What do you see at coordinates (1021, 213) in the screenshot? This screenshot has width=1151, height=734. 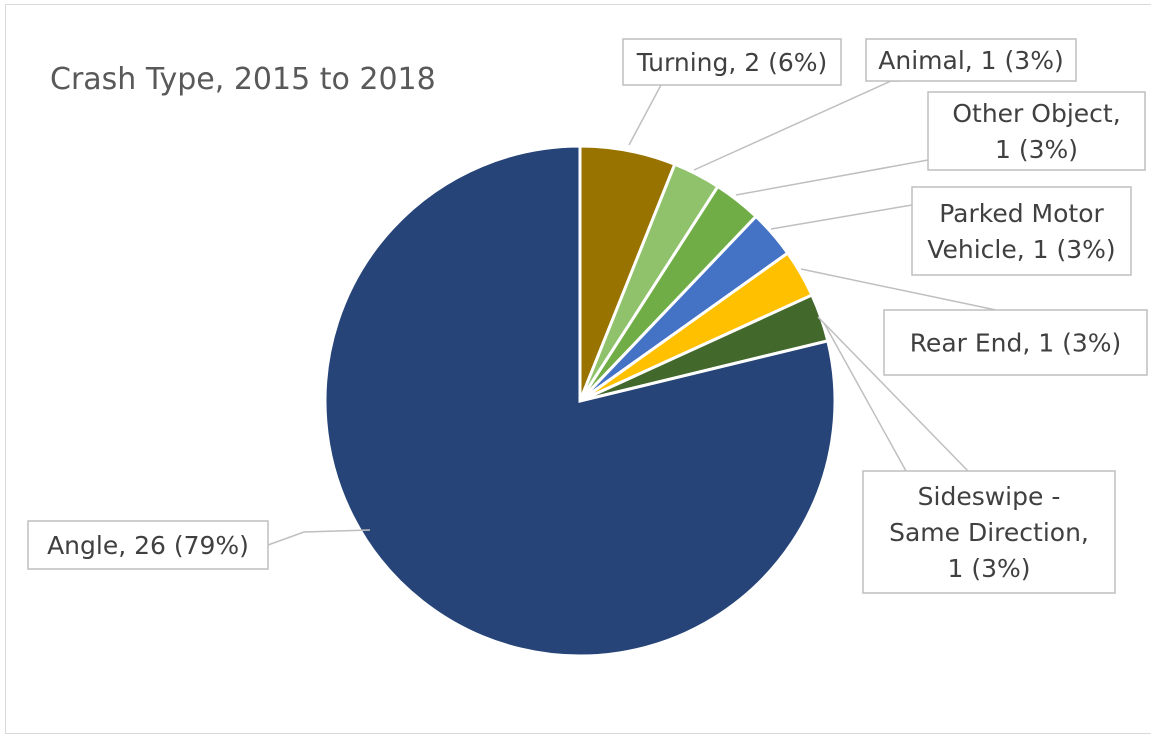 I see `data-label-text: Parked Motor` at bounding box center [1021, 213].